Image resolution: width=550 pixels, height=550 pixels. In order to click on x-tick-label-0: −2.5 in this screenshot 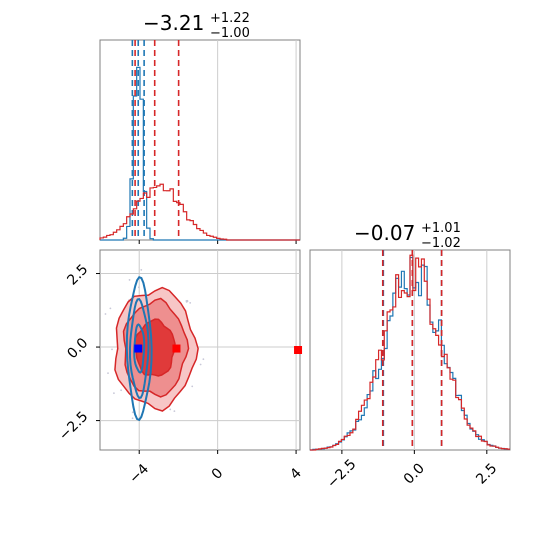, I will do `click(341, 473)`.